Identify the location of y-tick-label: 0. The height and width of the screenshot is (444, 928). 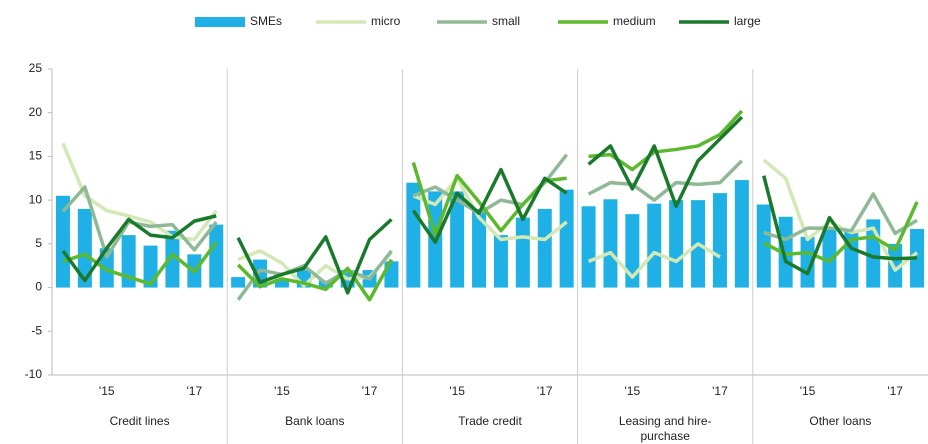
(38, 287).